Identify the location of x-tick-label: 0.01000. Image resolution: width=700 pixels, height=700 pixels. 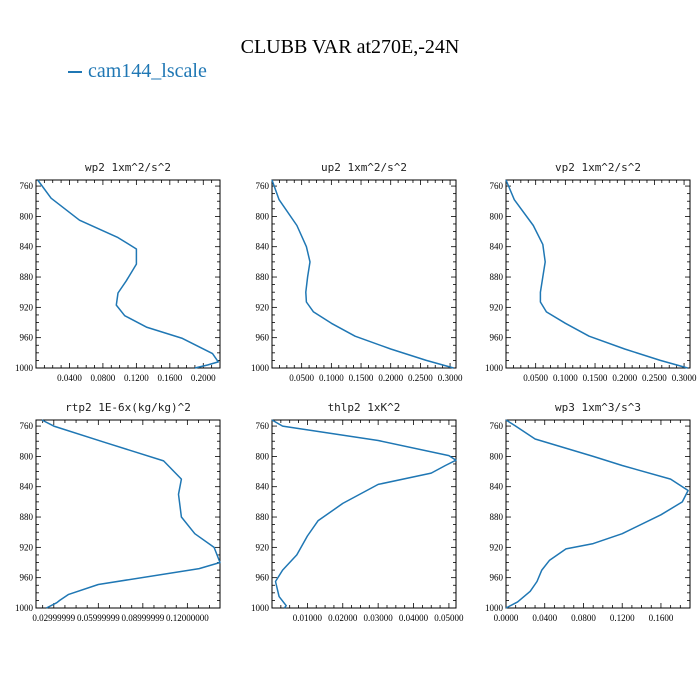
(308, 618).